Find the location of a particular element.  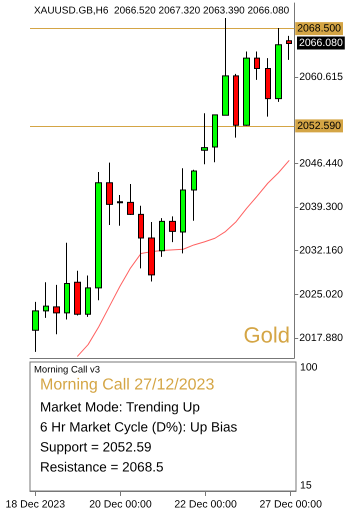

y-tick-label: 2032.160 is located at coordinates (321, 250).